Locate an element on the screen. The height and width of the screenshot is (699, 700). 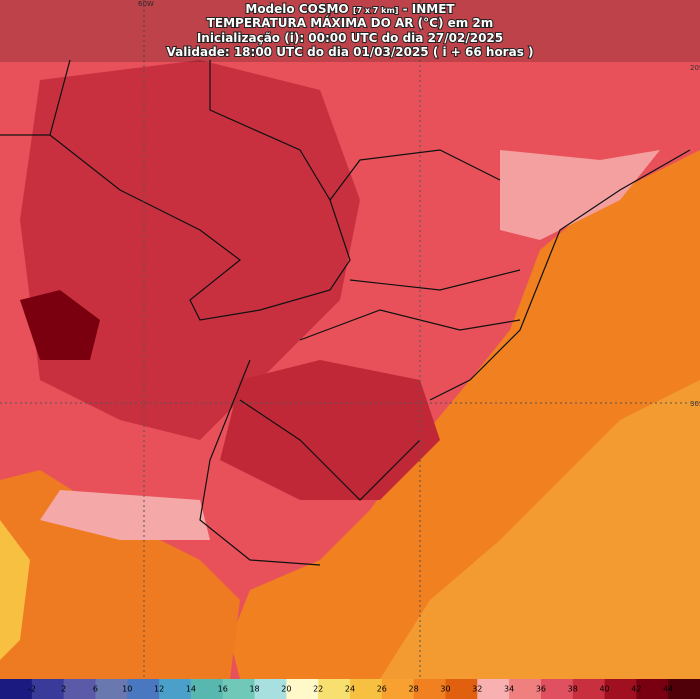
colorbar-label: 6 is located at coordinates (95, 689).